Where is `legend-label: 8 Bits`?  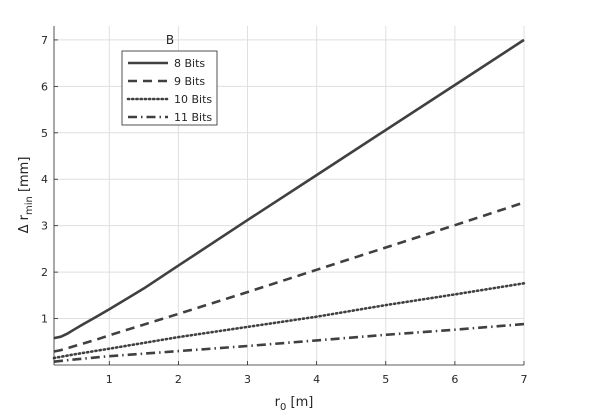 legend-label: 8 Bits is located at coordinates (189, 63).